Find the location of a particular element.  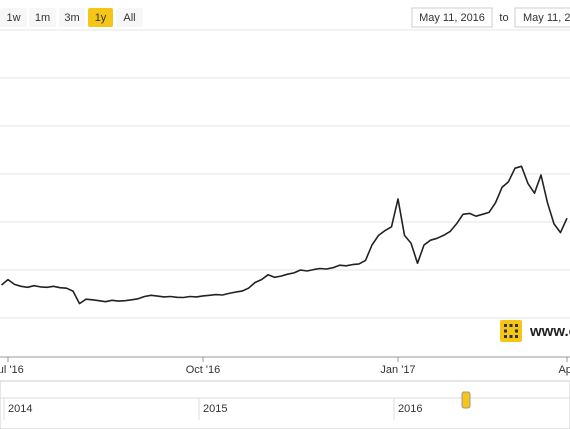

from-date: May 11, 2016 is located at coordinates (452, 18).